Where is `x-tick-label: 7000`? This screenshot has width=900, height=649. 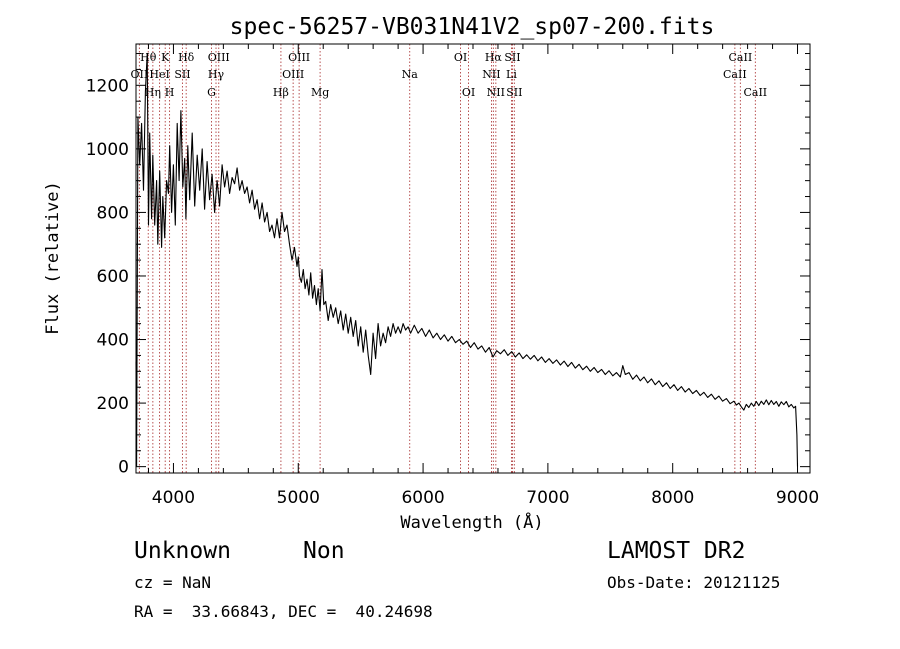
x-tick-label: 7000 is located at coordinates (547, 498).